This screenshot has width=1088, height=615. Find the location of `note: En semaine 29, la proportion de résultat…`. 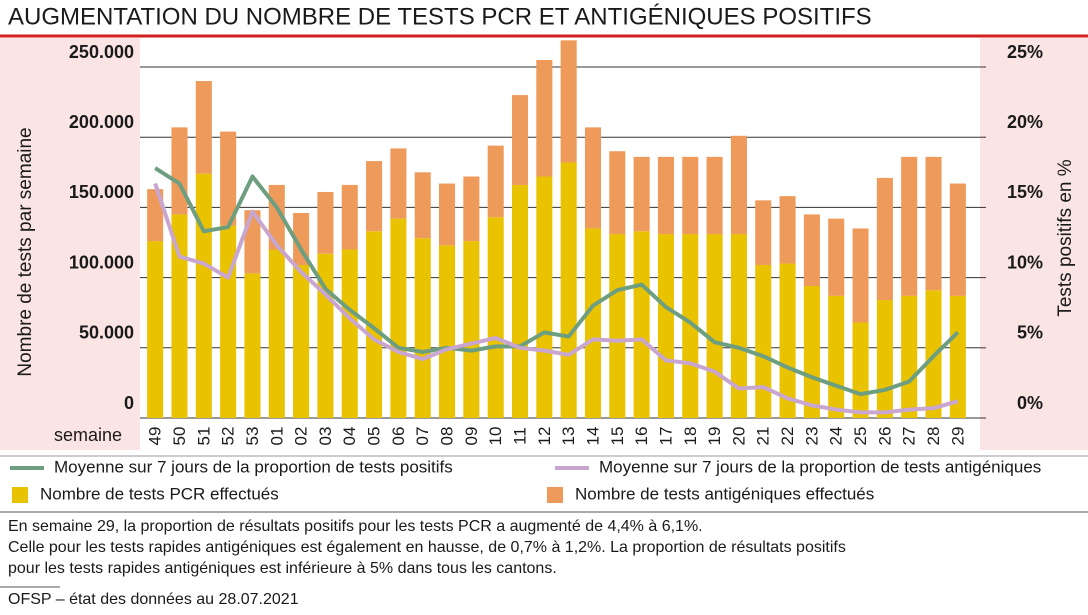

note: En semaine 29, la proportion de résultat… is located at coordinates (355, 526).